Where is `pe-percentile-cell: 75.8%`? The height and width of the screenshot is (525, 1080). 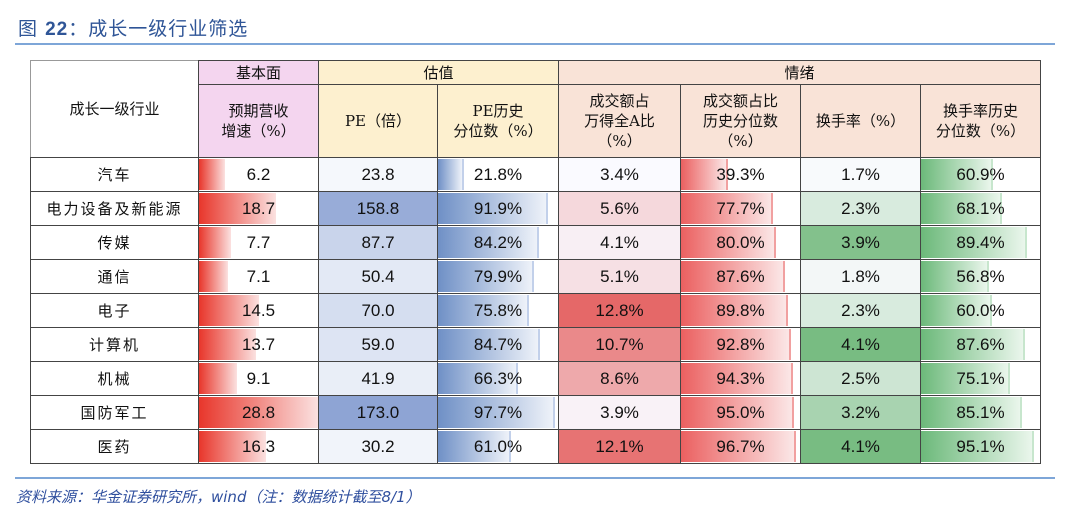
pe-percentile-cell: 75.8% is located at coordinates (498, 310).